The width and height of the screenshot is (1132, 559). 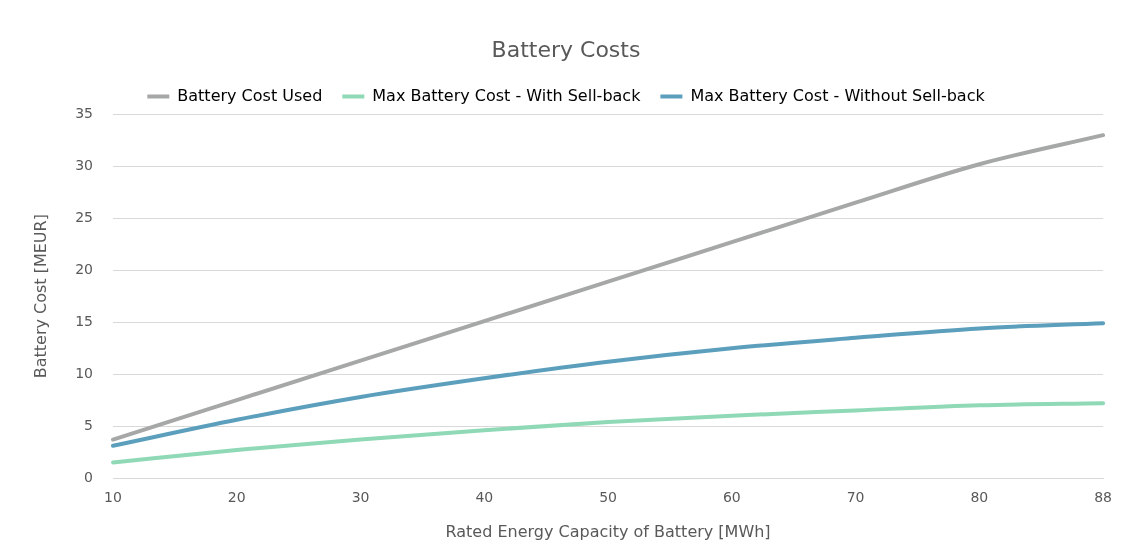 I want to click on y-tick-label: 25, so click(x=84, y=216).